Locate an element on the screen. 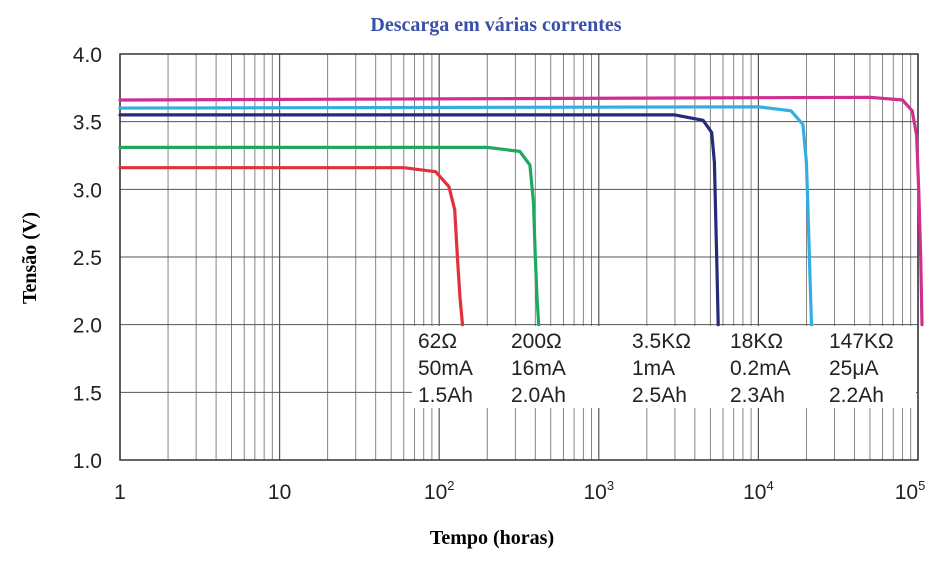 This screenshot has width=945, height=563. series-annotation: 147KΩ is located at coordinates (861, 341).